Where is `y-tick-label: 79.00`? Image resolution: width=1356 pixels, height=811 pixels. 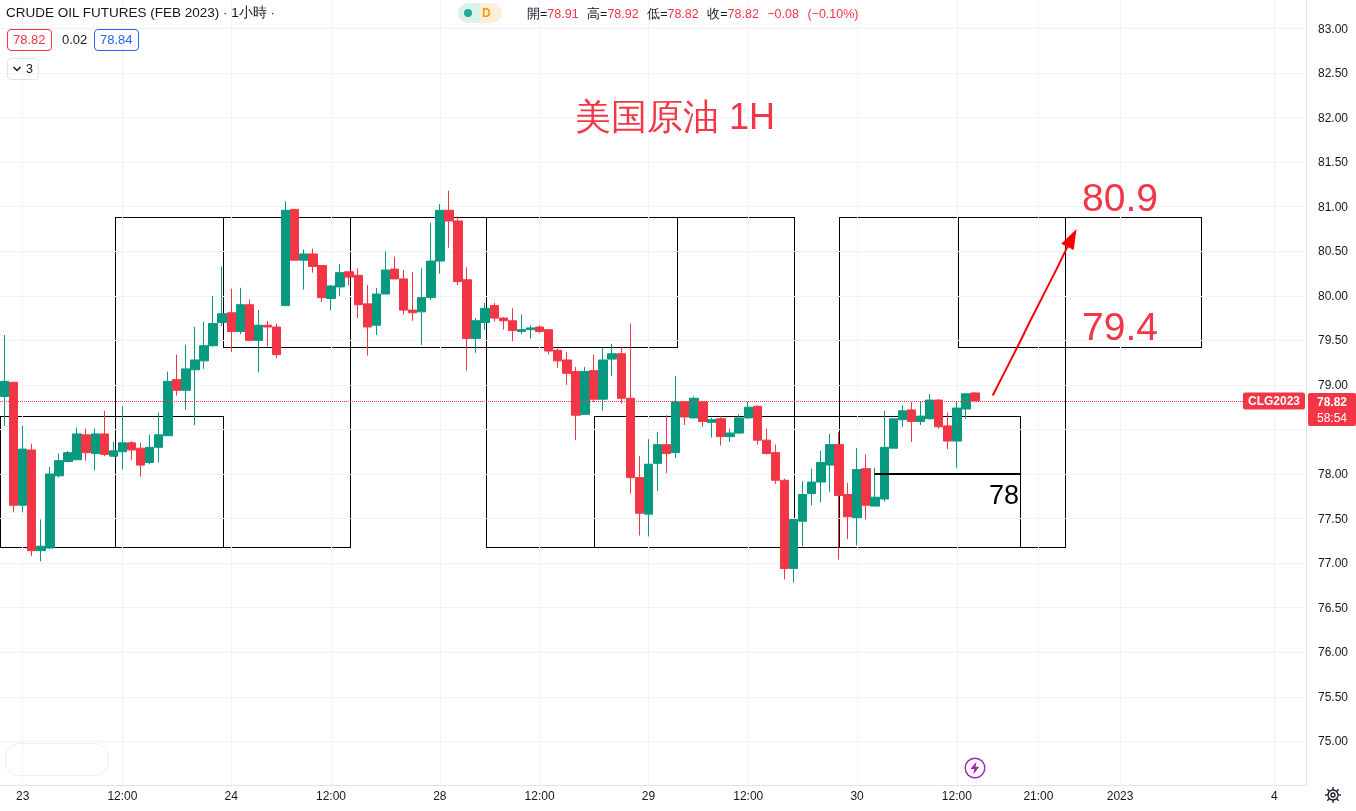
y-tick-label: 79.00 is located at coordinates (1333, 384).